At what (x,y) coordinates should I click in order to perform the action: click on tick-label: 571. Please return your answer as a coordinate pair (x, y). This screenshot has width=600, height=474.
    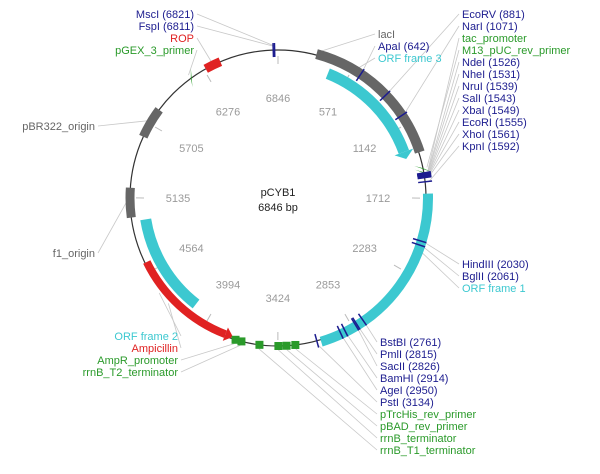
    Looking at the image, I should click on (328, 112).